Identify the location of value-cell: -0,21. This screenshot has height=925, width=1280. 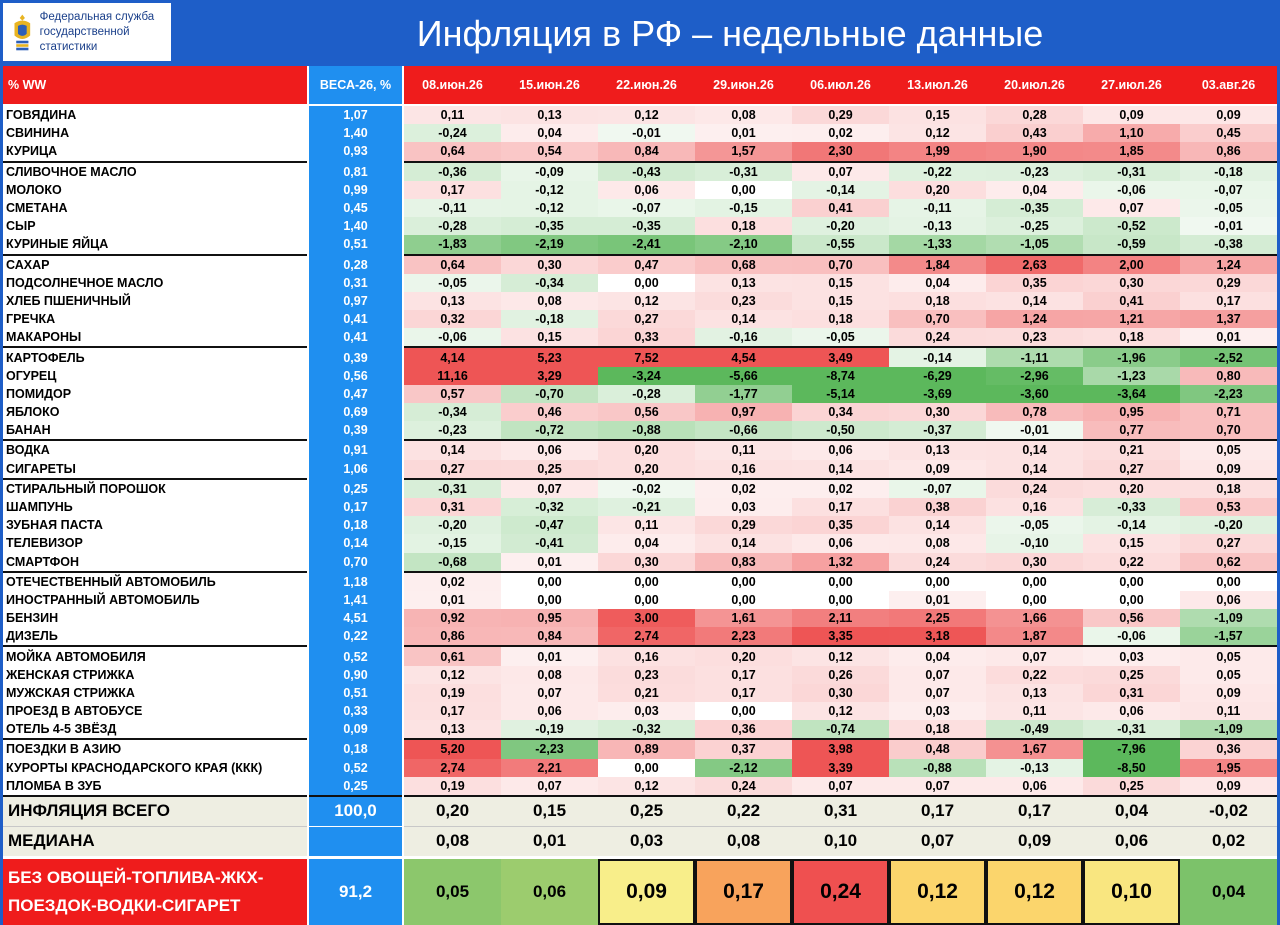
(646, 507).